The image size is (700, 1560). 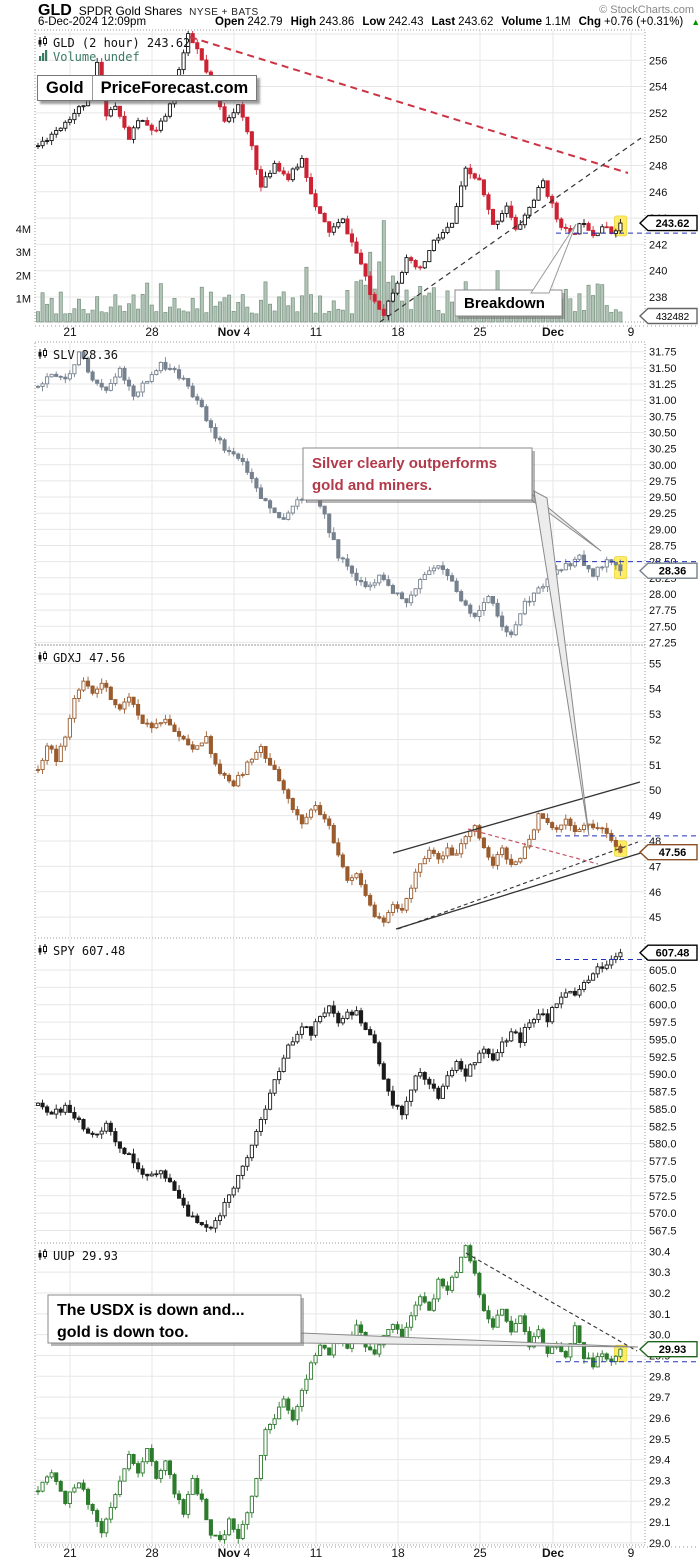 I want to click on svg-text: 31.50, so click(x=663, y=369).